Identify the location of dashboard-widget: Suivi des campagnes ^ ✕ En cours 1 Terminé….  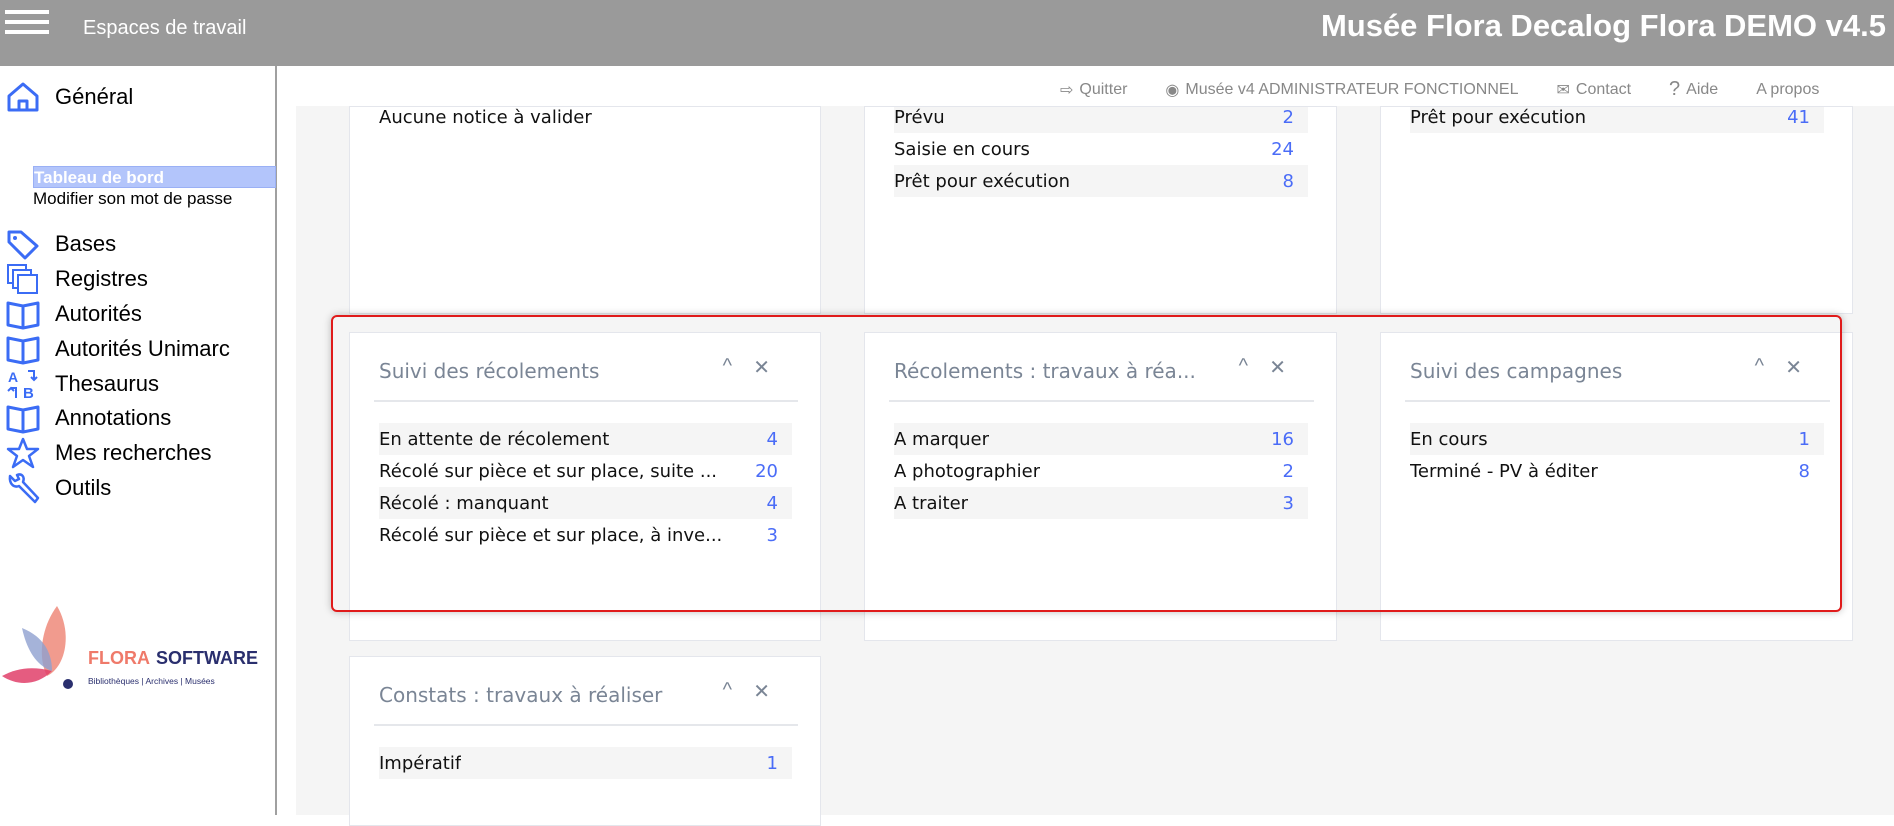
(1616, 486).